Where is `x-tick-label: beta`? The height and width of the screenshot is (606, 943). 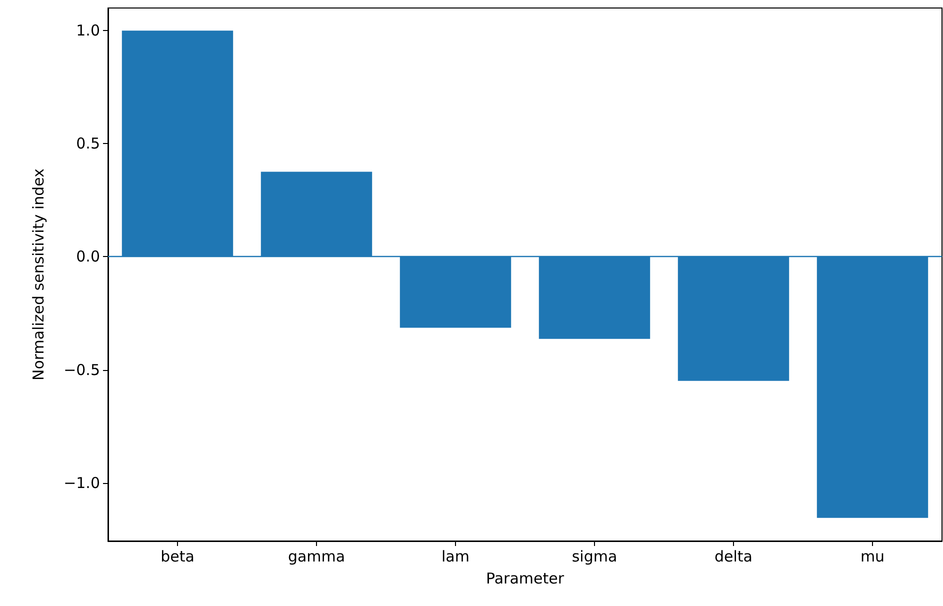
x-tick-label: beta is located at coordinates (177, 557).